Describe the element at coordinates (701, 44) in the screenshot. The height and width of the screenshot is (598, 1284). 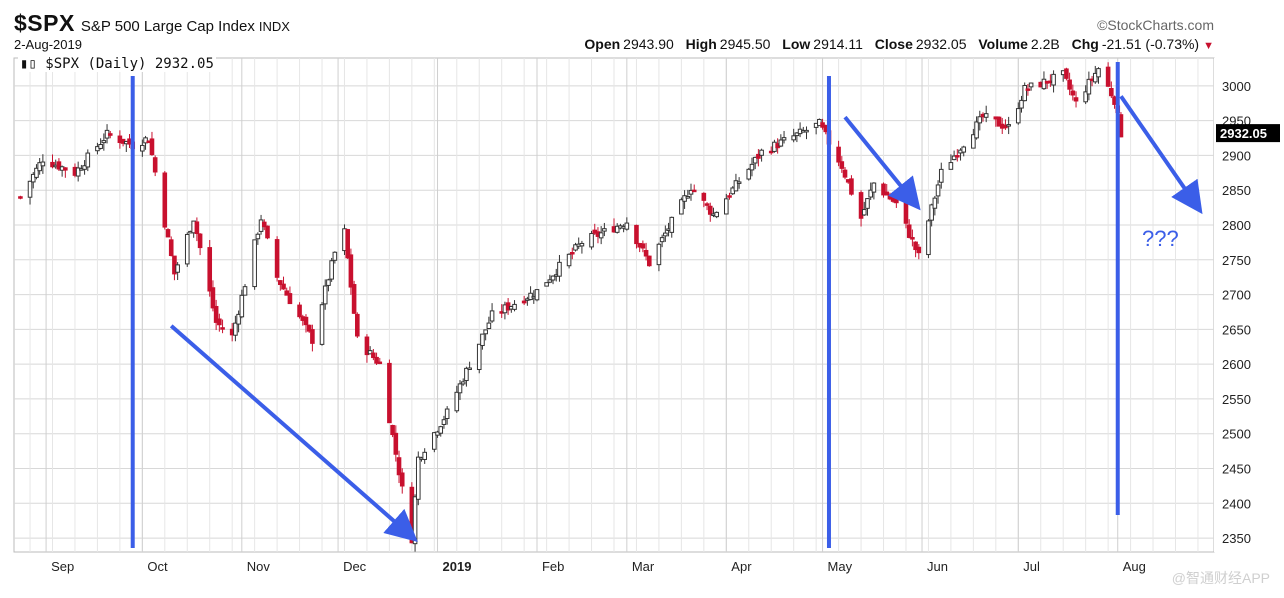
I see `high-label: High` at that location.